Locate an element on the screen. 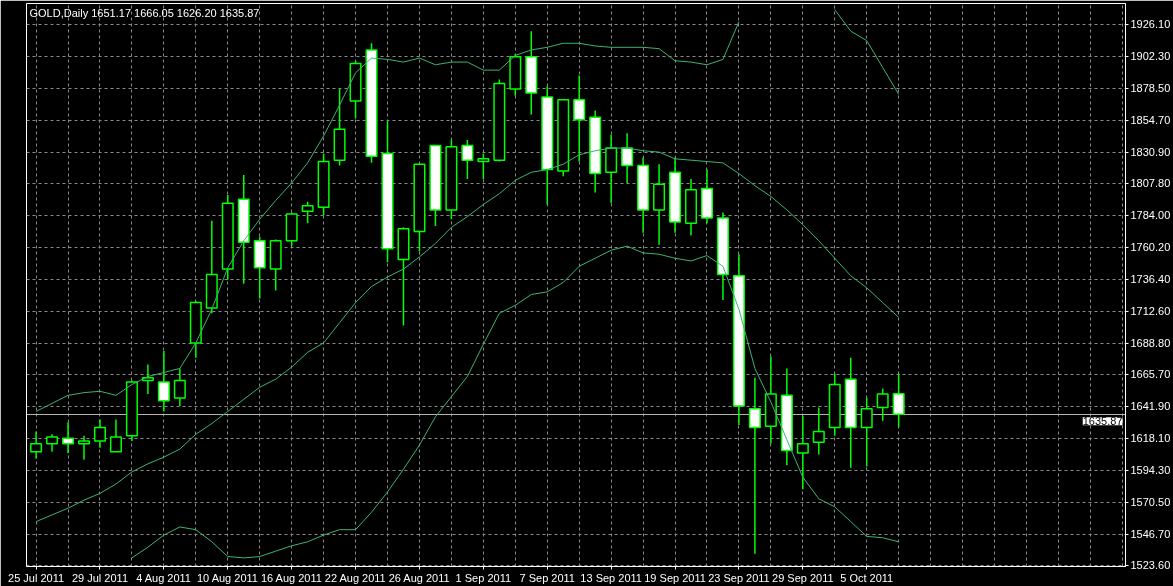  x-tick-label: 22 Aug 2011 is located at coordinates (355, 577).